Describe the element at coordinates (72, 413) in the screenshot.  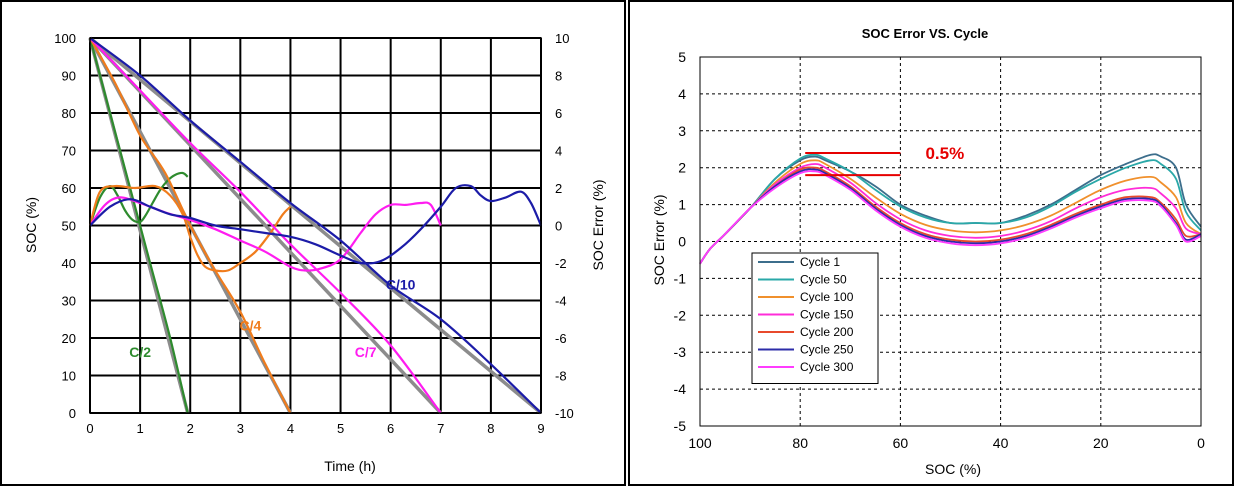
I see `left-y-tick-label: 0` at that location.